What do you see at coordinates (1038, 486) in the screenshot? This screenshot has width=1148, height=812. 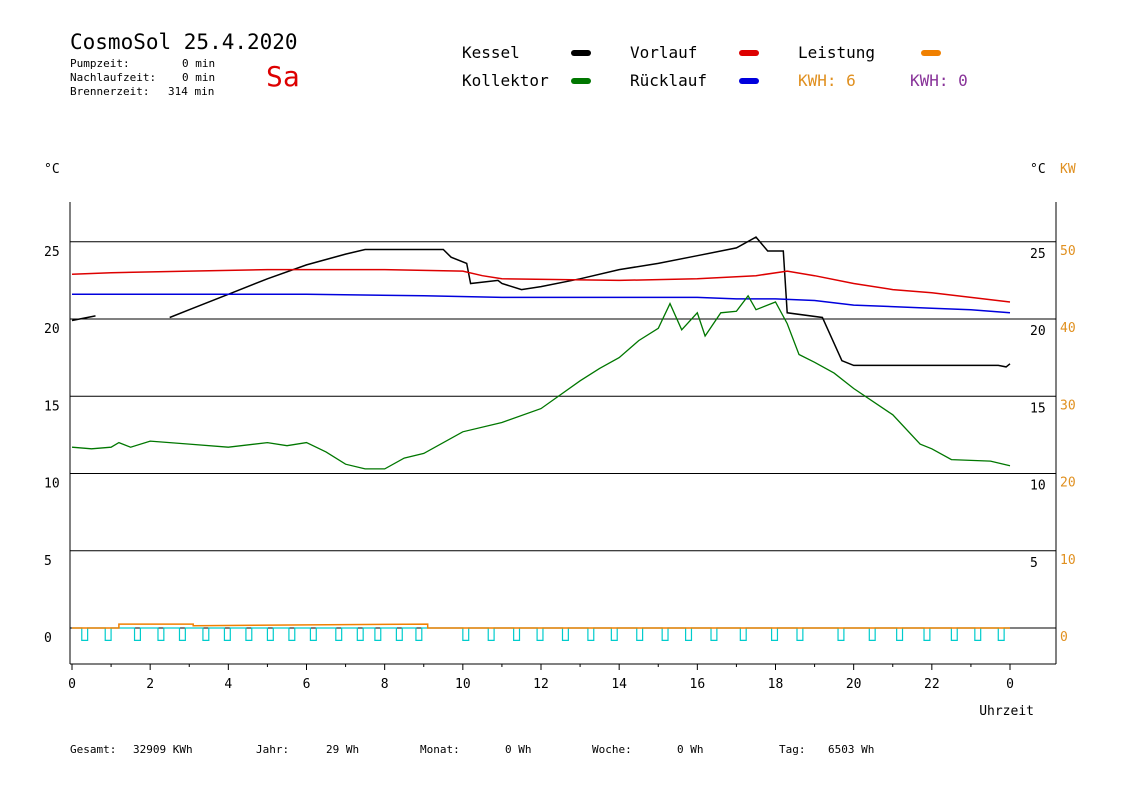 I see `y-right-c-tick-label: 10` at bounding box center [1038, 486].